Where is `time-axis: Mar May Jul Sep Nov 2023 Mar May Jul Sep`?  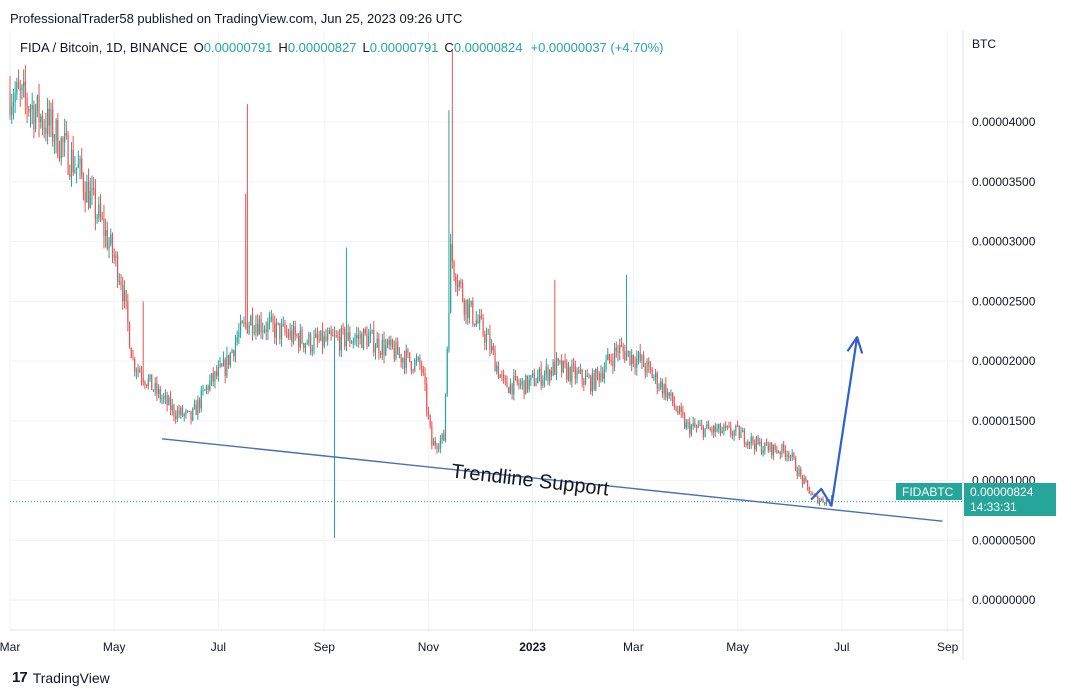
time-axis: Mar May Jul Sep Nov 2023 Mar May Jul Sep is located at coordinates (479, 647).